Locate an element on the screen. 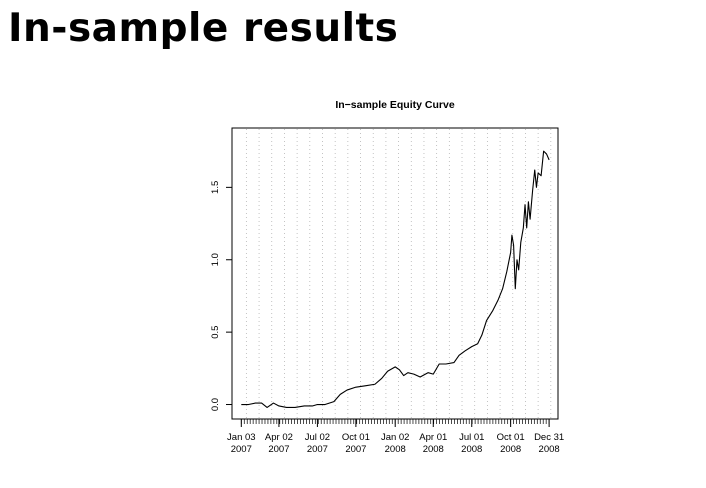 This screenshot has width=706, height=488. x-tick-label: Jul 02 is located at coordinates (317, 437).